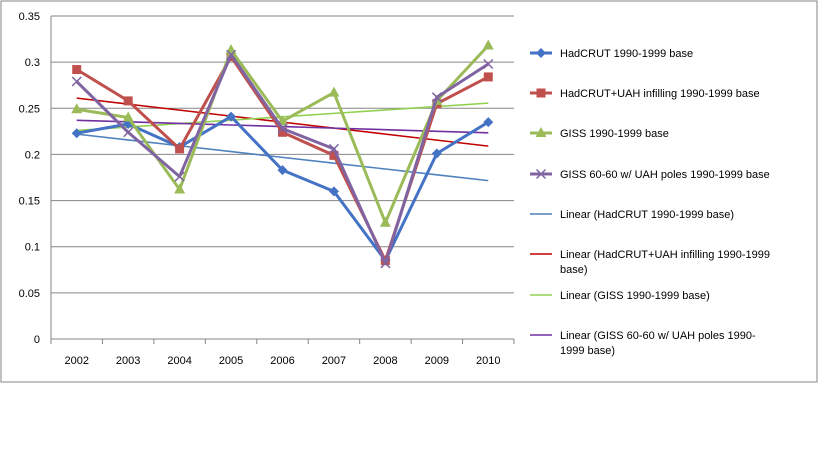 The height and width of the screenshot is (465, 819). What do you see at coordinates (29, 109) in the screenshot?
I see `y-tick-label: 0.25` at bounding box center [29, 109].